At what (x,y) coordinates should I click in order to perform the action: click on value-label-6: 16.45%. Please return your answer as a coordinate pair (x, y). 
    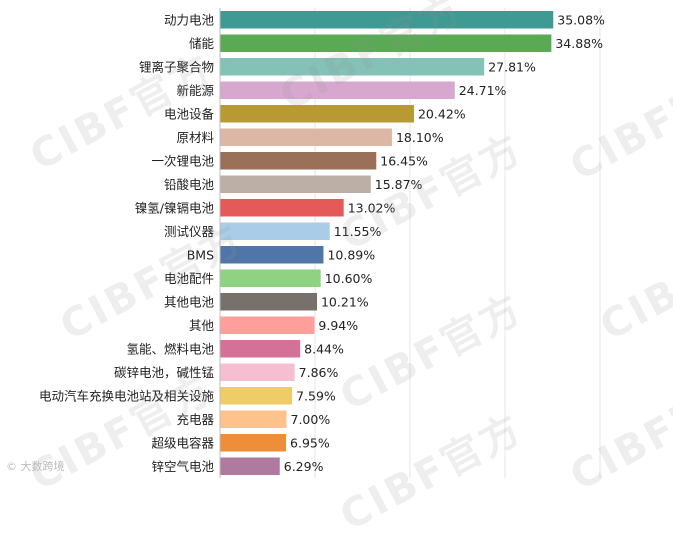
    Looking at the image, I should click on (404, 160).